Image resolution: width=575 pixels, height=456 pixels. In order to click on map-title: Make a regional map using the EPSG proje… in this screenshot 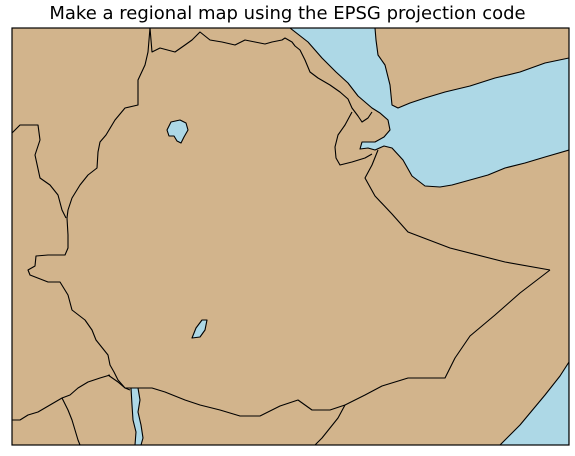, I will do `click(287, 13)`.